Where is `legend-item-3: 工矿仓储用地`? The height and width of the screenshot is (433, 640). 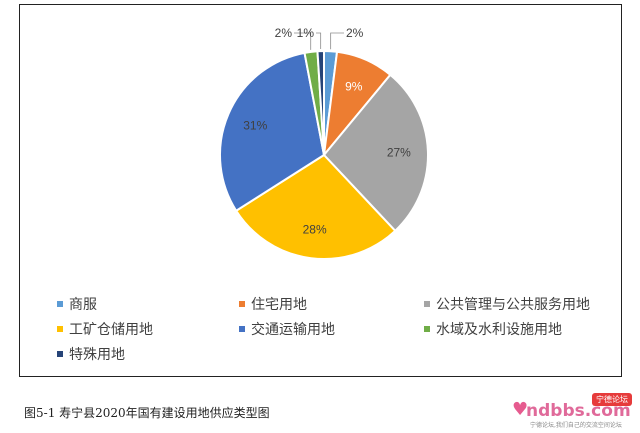 legend-item-3: 工矿仓储用地 is located at coordinates (105, 329).